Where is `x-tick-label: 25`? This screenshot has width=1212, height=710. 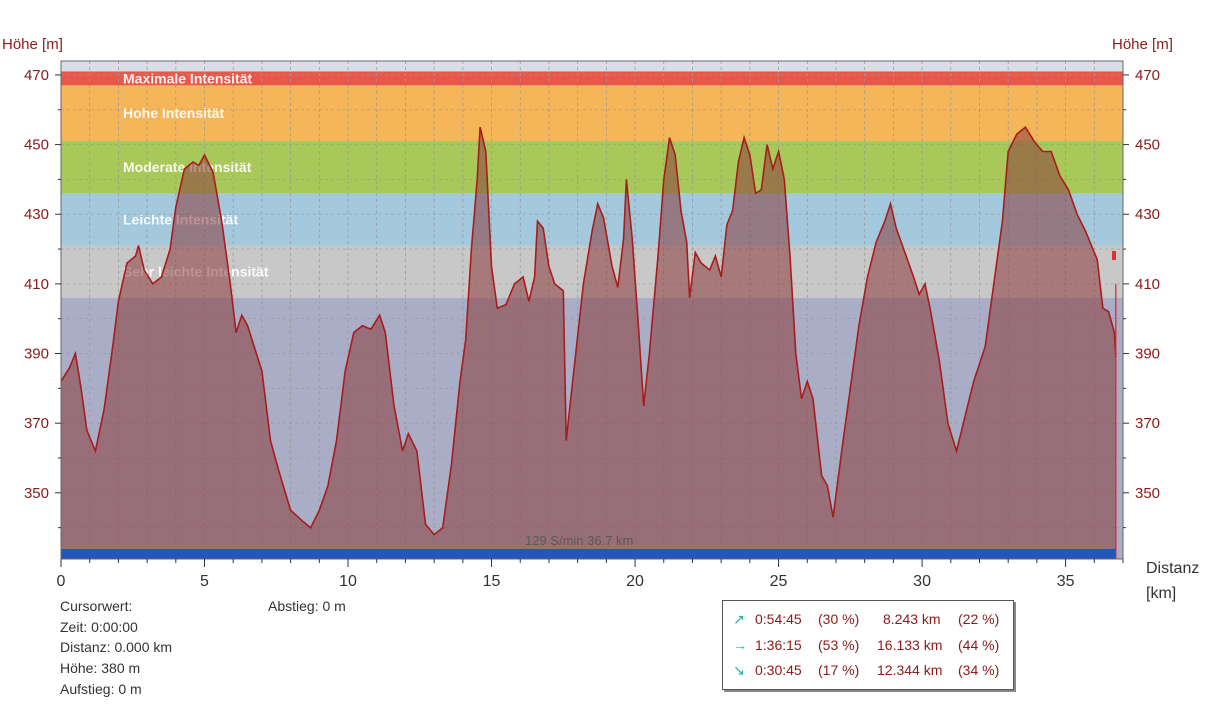 x-tick-label: 25 is located at coordinates (779, 581).